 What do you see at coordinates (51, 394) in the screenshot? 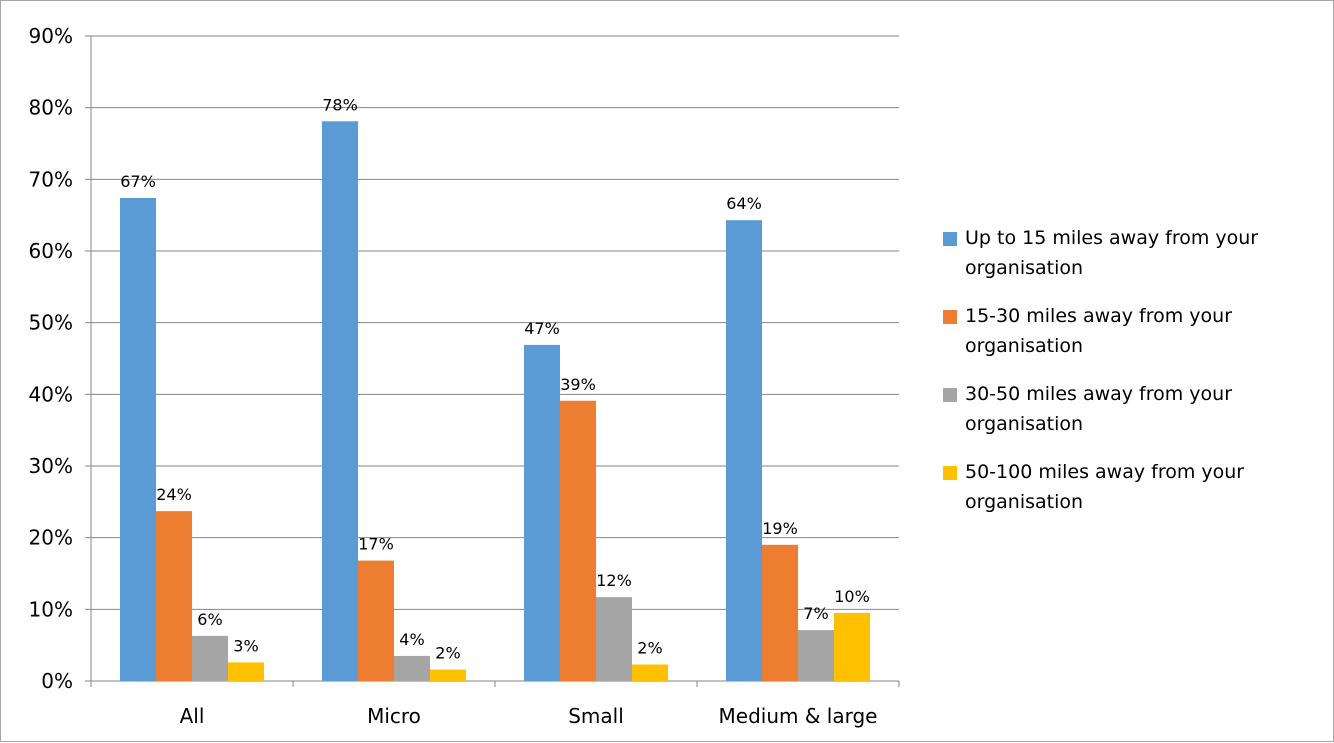
I see `y-tick-label: 40%` at bounding box center [51, 394].